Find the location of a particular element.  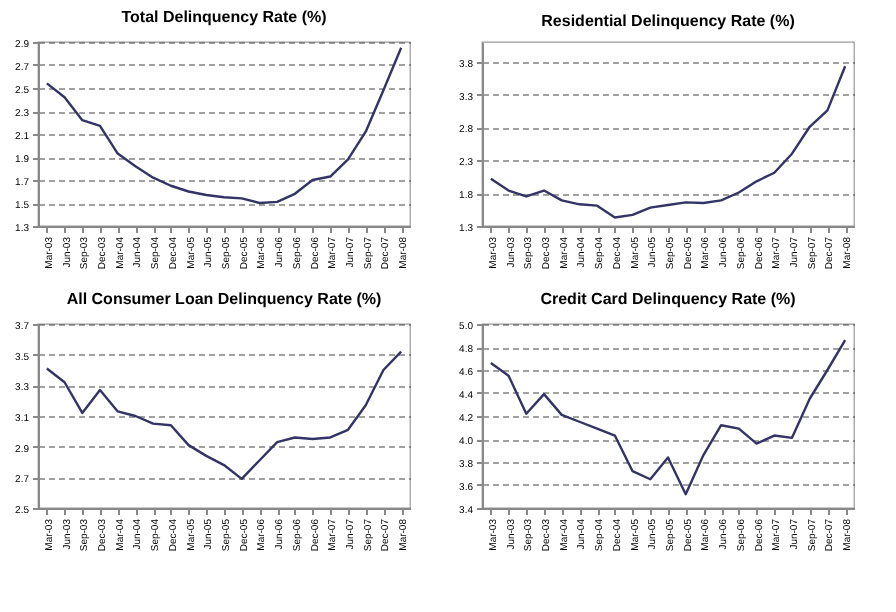

chart-title: All Consumer Loan Delinquency Rate (%) is located at coordinates (224, 299).